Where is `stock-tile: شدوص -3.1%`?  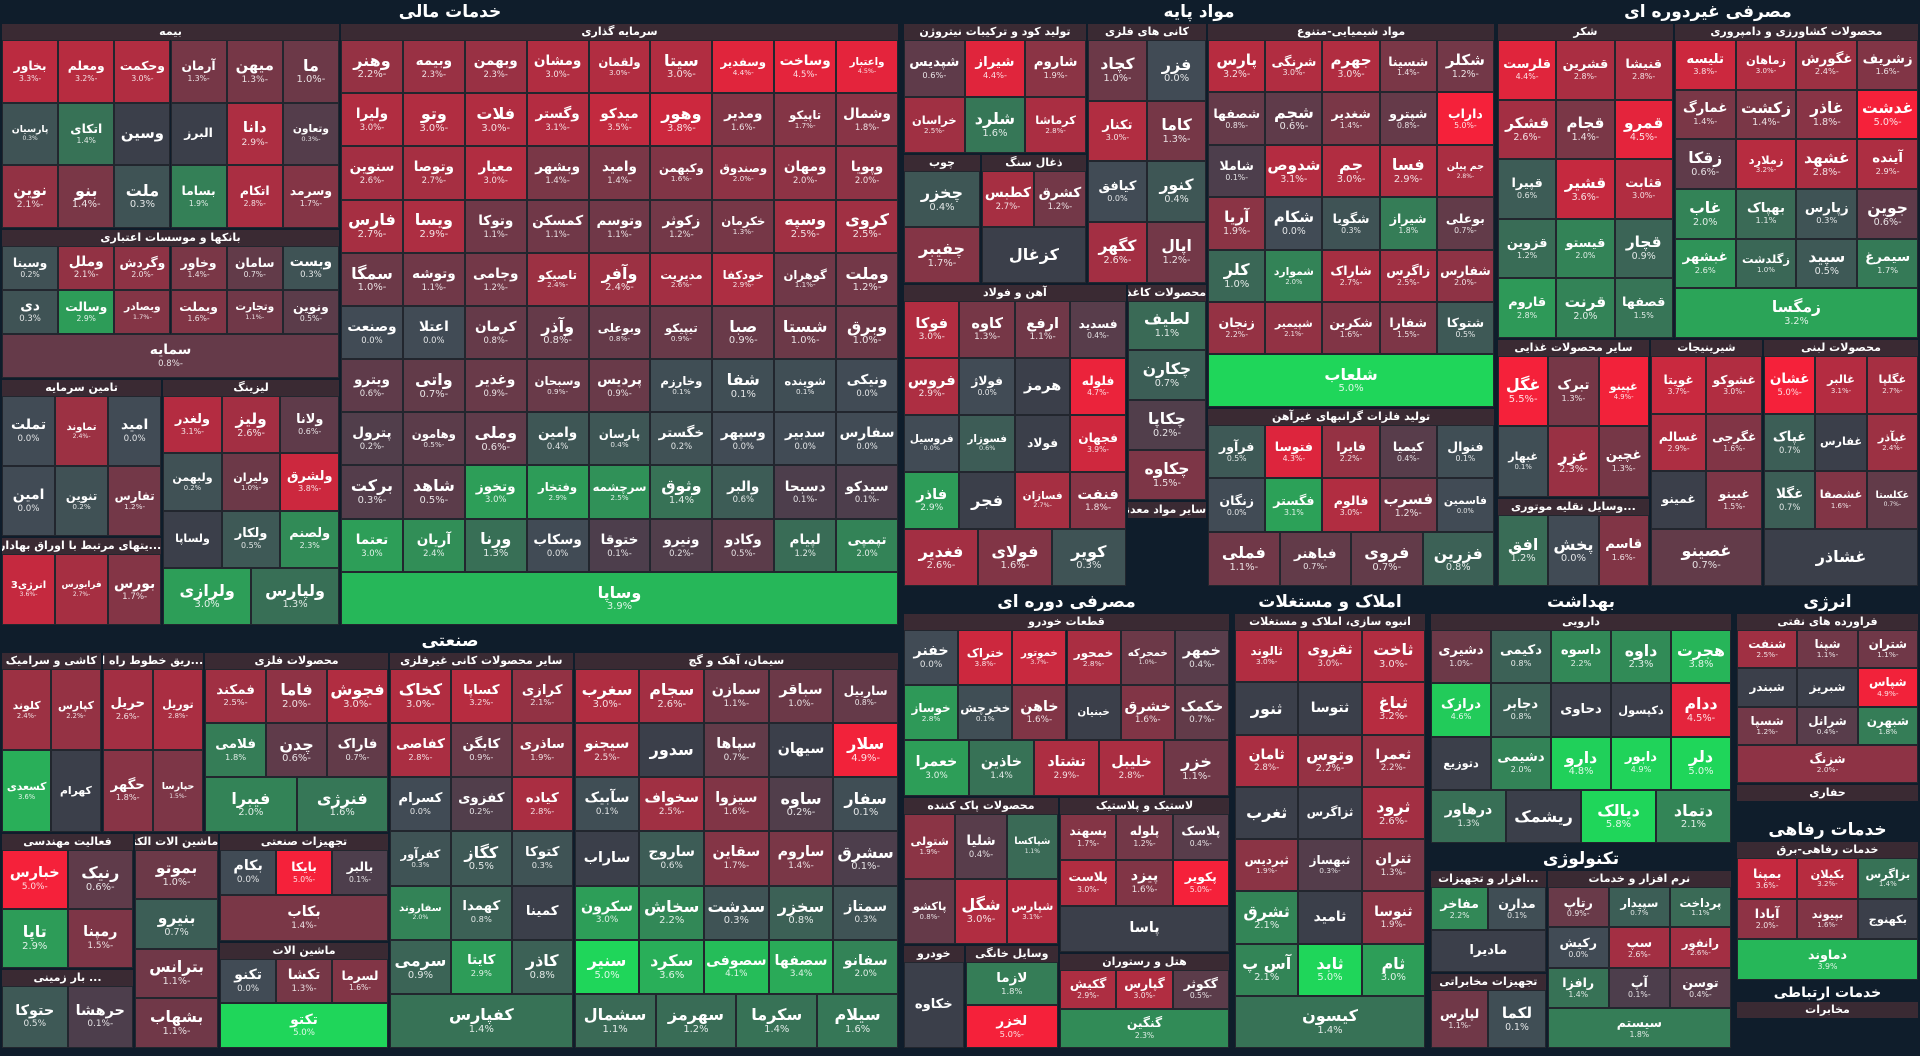
stock-tile: شدوص -3.1% is located at coordinates (1294, 171).